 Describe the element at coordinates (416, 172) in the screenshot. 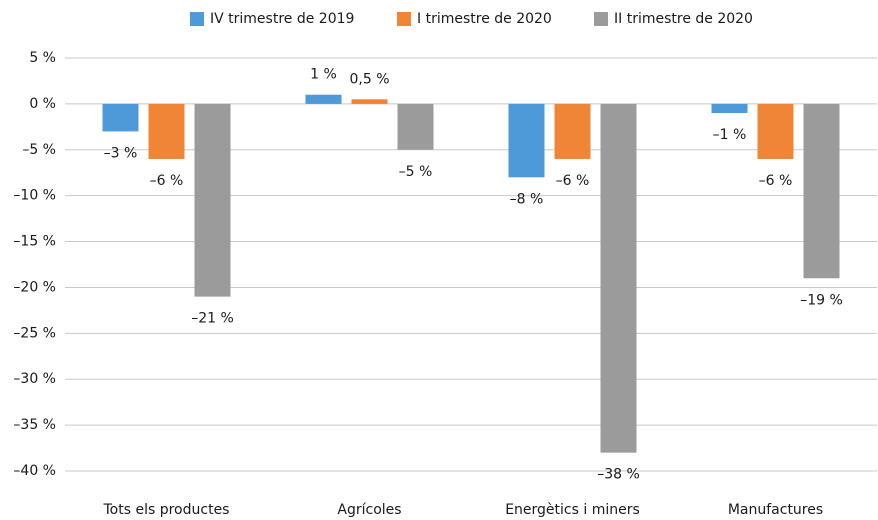

I see `data-label: –5 %` at that location.